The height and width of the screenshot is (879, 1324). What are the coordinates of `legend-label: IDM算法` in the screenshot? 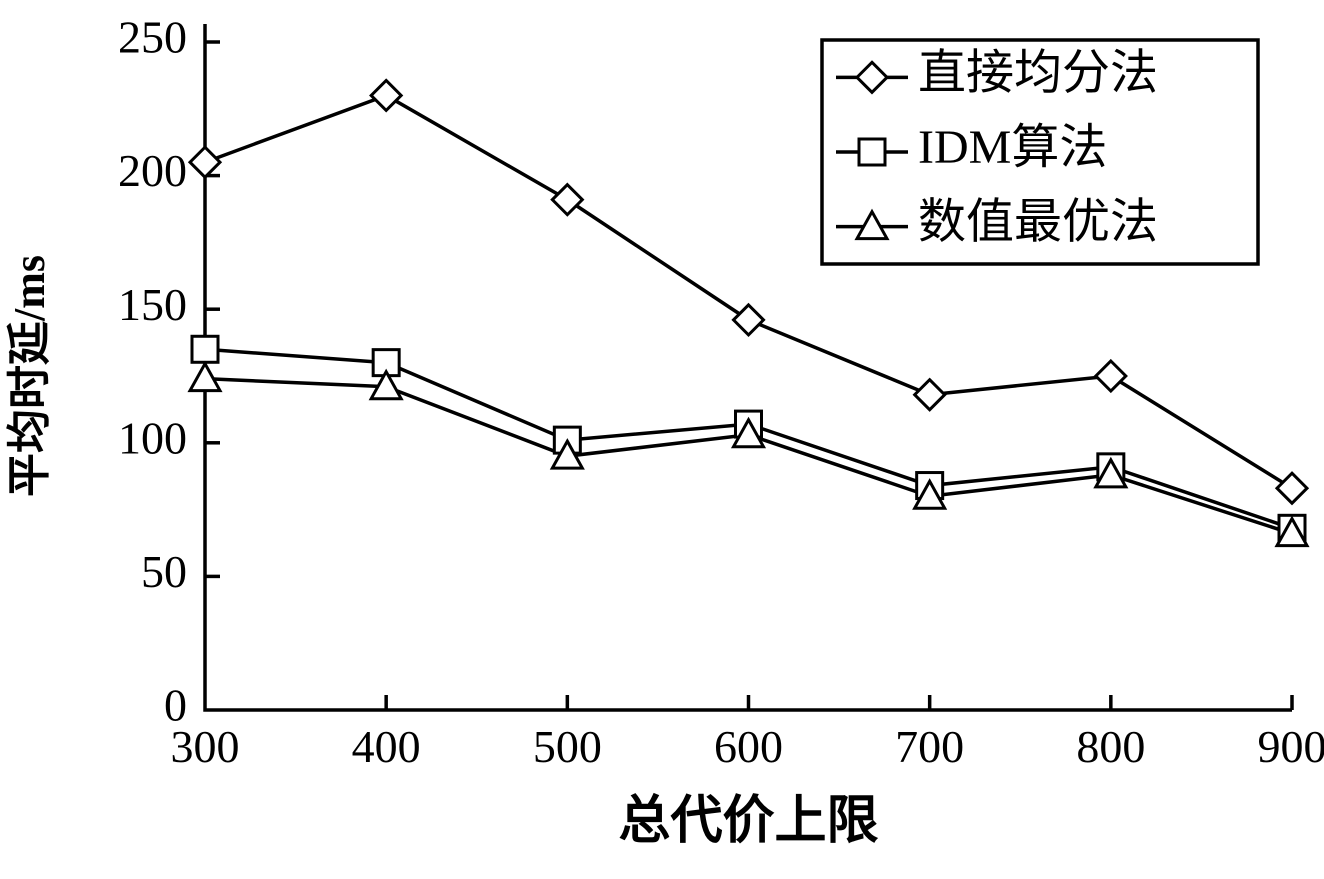 It's located at (1012, 147).